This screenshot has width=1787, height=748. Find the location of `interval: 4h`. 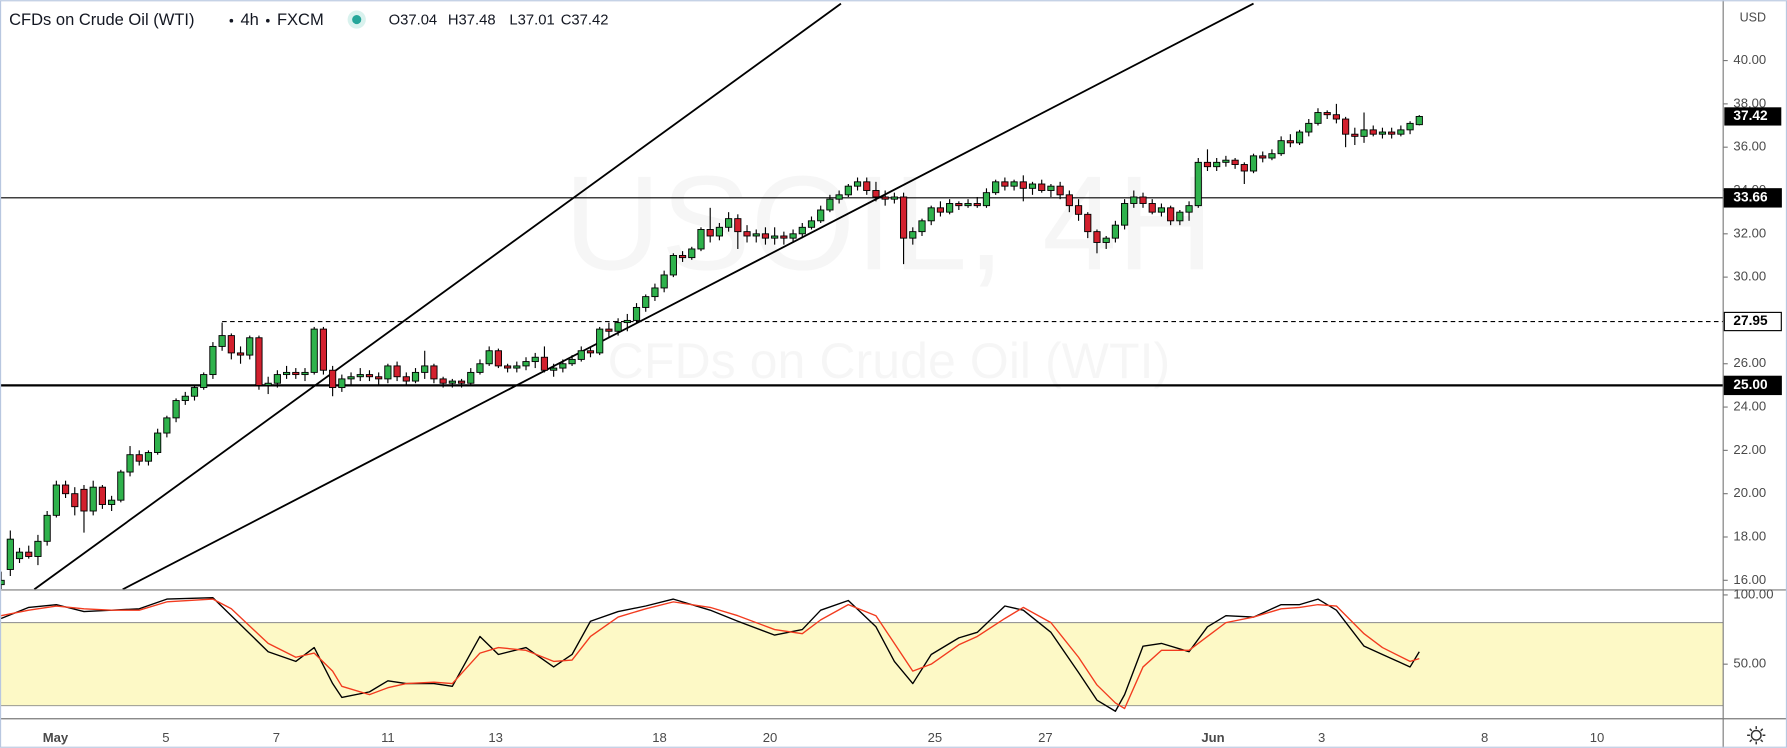

interval: 4h is located at coordinates (249, 19).